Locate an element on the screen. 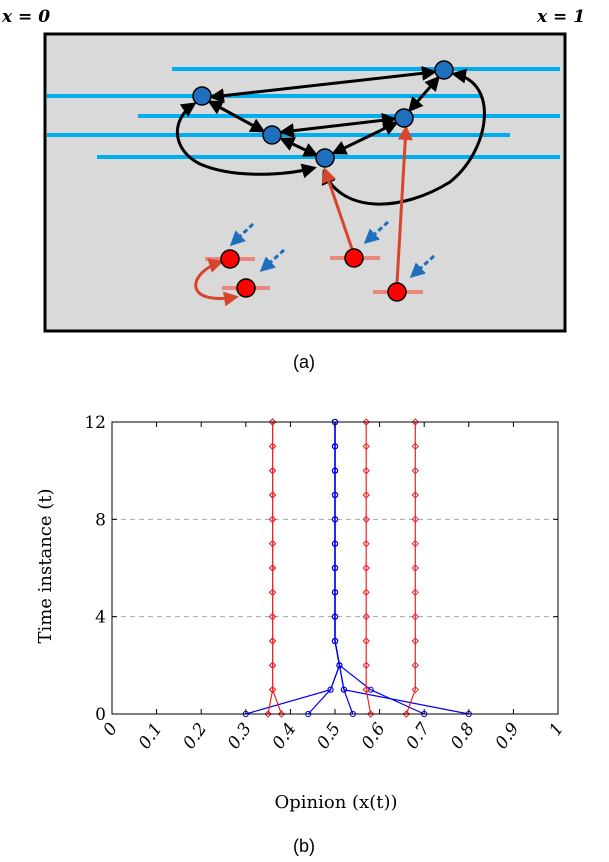 This screenshot has height=862, width=609. label-x-one: x = 1 is located at coordinates (560, 17).